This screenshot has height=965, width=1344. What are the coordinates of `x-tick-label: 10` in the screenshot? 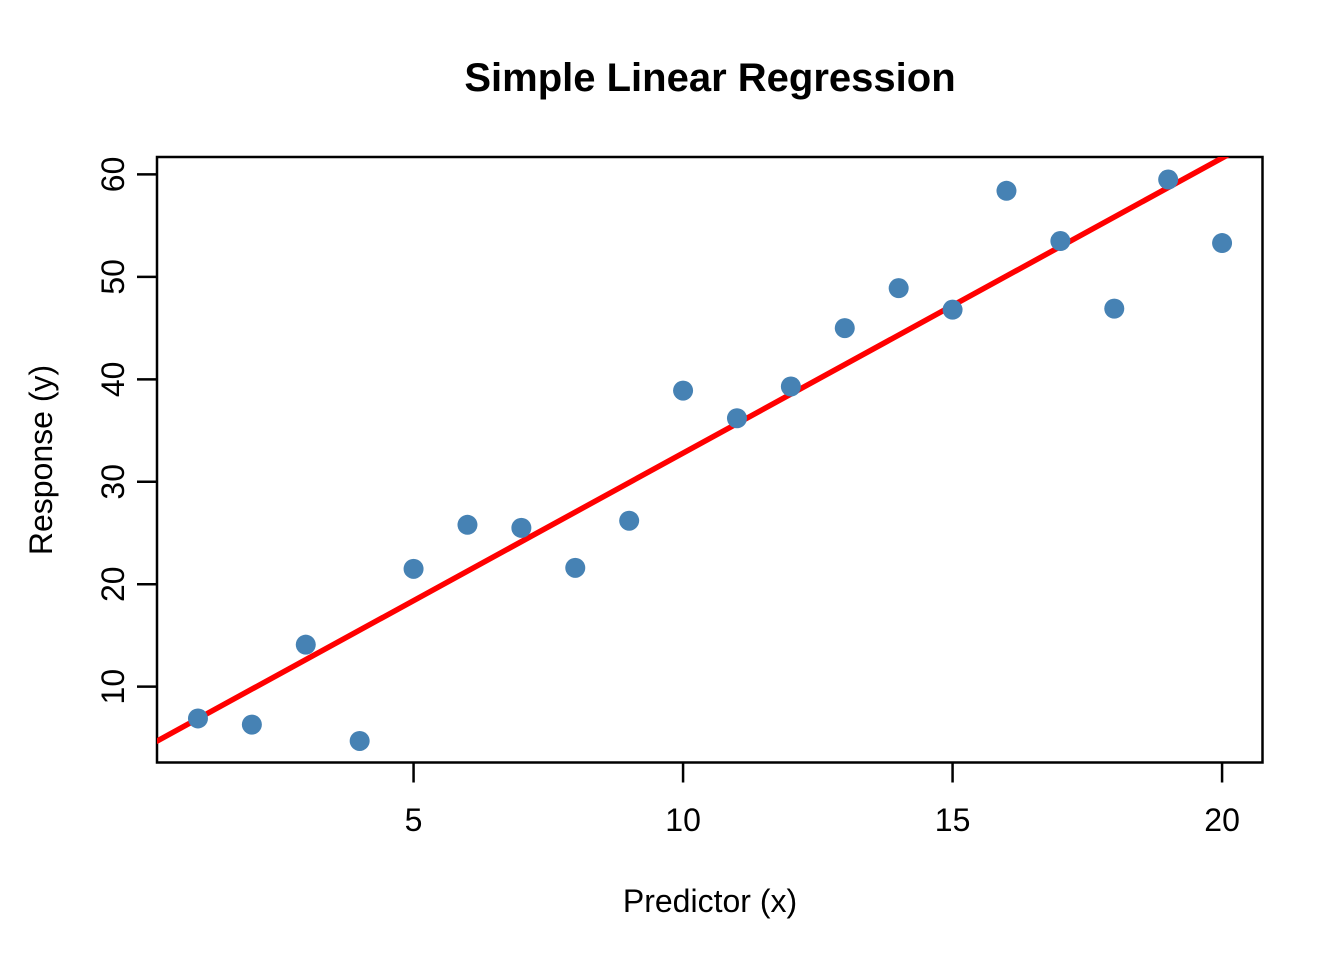 It's located at (683, 820).